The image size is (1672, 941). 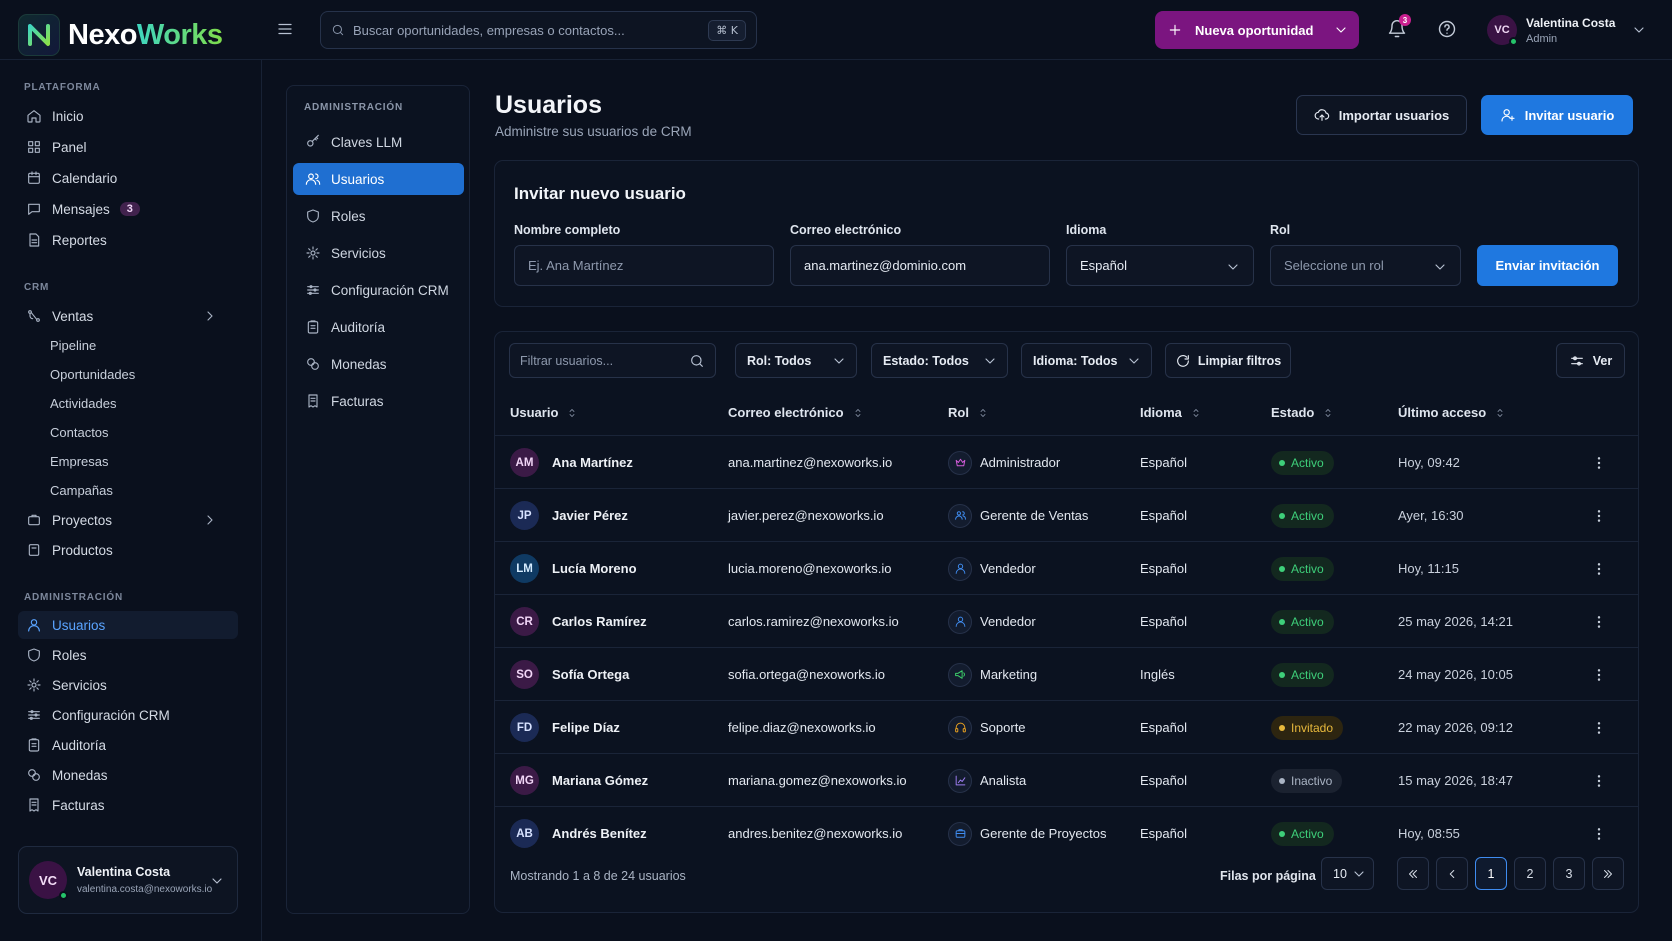 I want to click on help-icon, so click(x=1447, y=29).